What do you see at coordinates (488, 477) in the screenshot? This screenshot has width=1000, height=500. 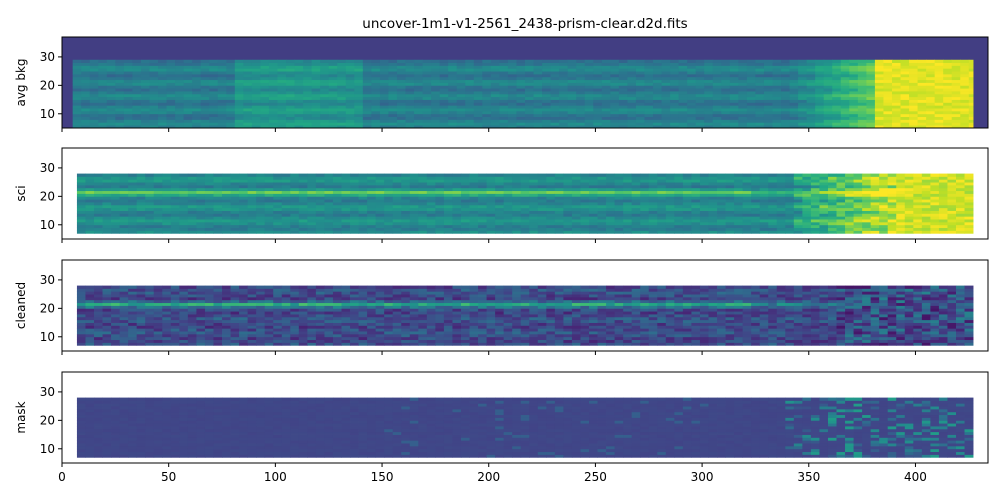 I see `x-tick-label: 200` at bounding box center [488, 477].